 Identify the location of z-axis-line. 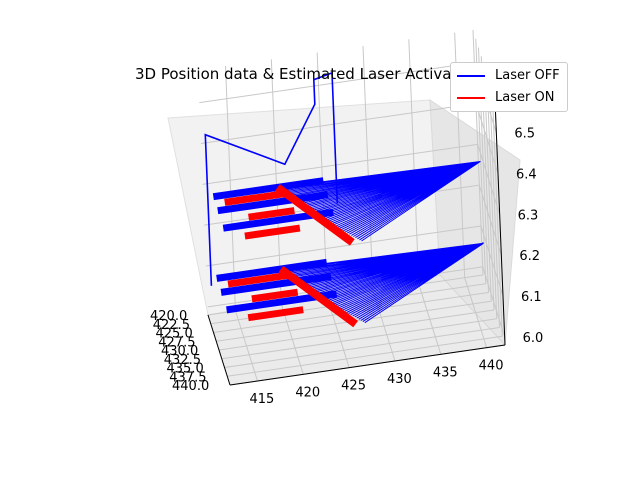
(500, 222).